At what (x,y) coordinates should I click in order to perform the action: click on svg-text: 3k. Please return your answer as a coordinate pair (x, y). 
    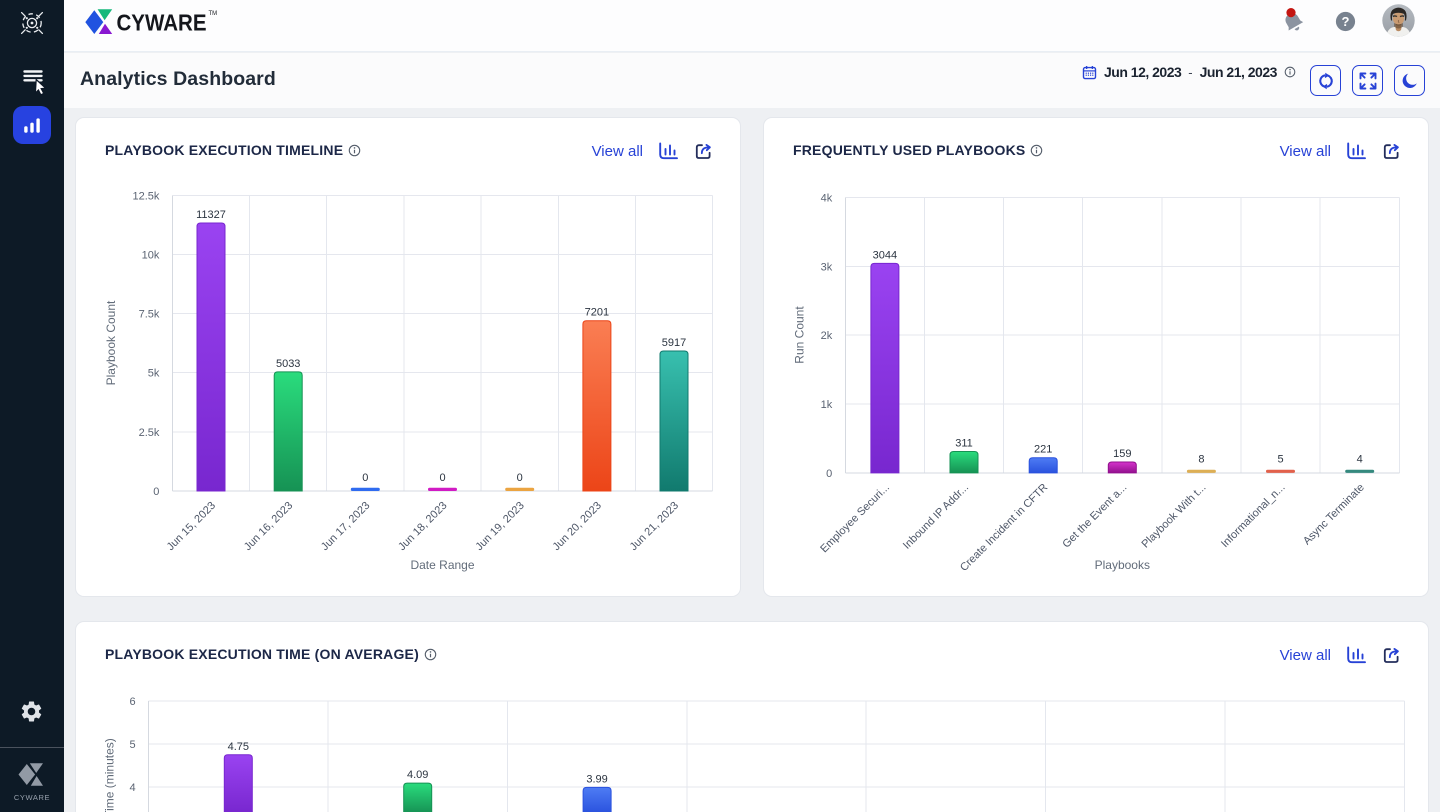
    Looking at the image, I should click on (827, 267).